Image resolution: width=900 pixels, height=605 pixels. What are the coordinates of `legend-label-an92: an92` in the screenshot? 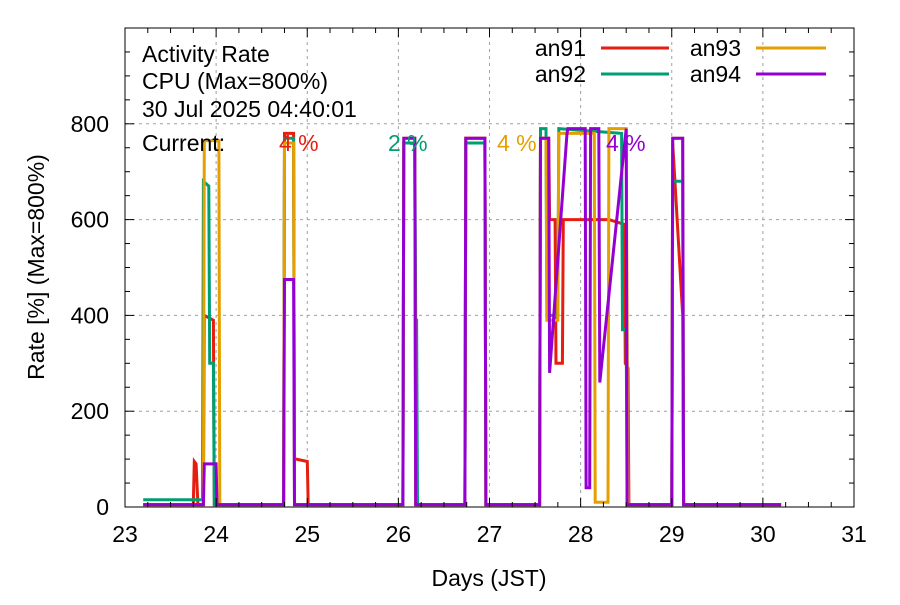 It's located at (560, 74).